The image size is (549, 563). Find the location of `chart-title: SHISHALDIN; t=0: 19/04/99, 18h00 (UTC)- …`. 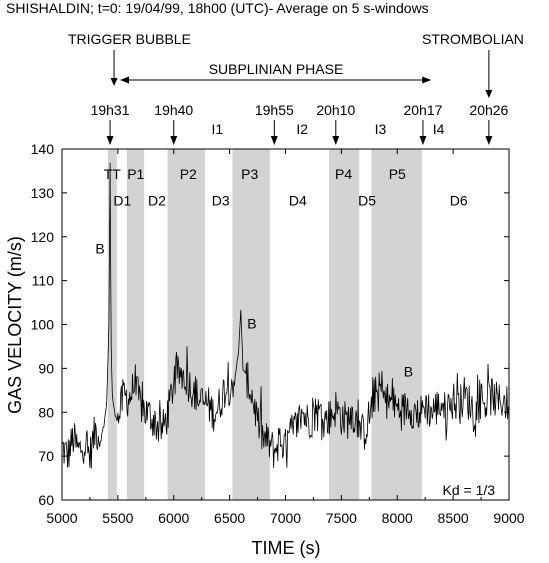

chart-title: SHISHALDIN; t=0: 19/04/99, 18h00 (UTC)- … is located at coordinates (217, 8).